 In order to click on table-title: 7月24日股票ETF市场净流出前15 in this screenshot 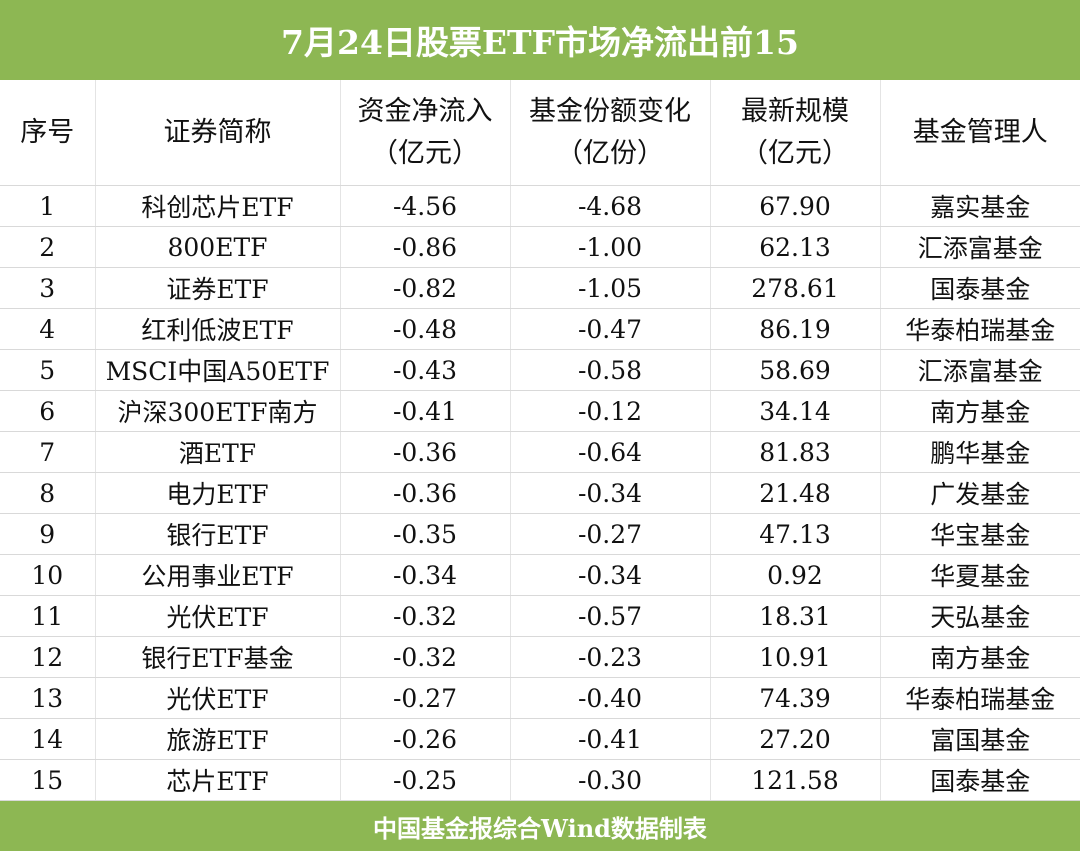, I will do `click(540, 40)`.